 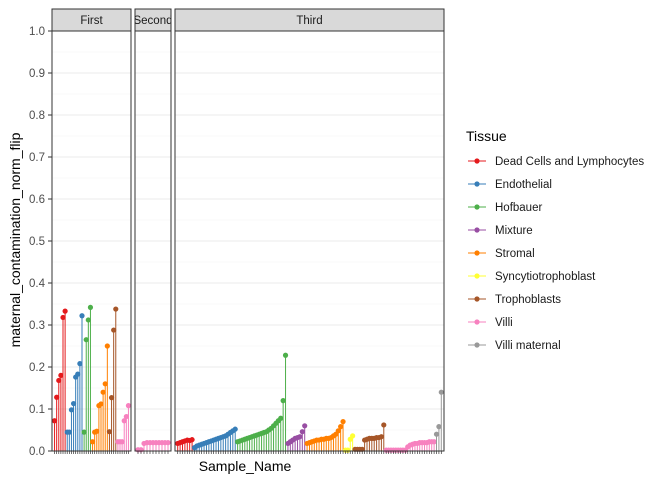 What do you see at coordinates (504, 323) in the screenshot?
I see `legend-label: Villi` at bounding box center [504, 323].